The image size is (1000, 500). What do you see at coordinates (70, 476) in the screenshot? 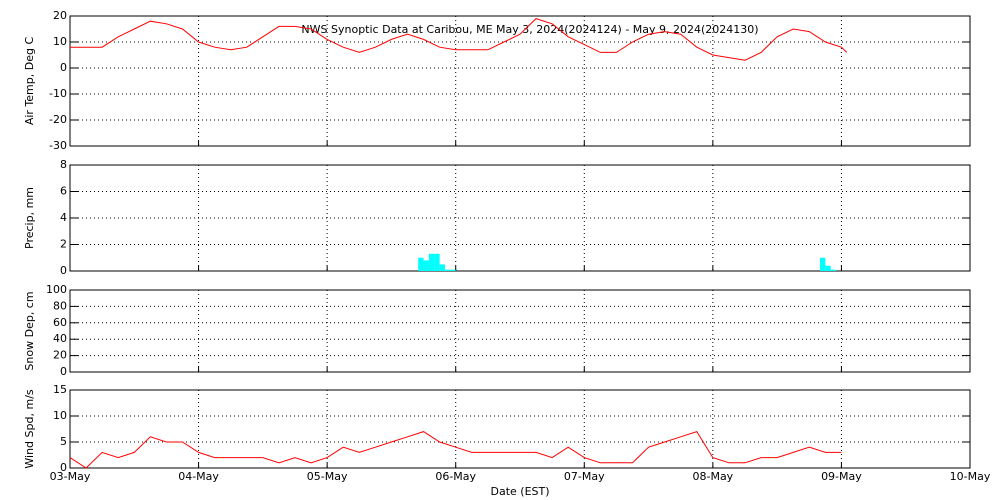
I see `x-tick-label: 03-May` at bounding box center [70, 476].